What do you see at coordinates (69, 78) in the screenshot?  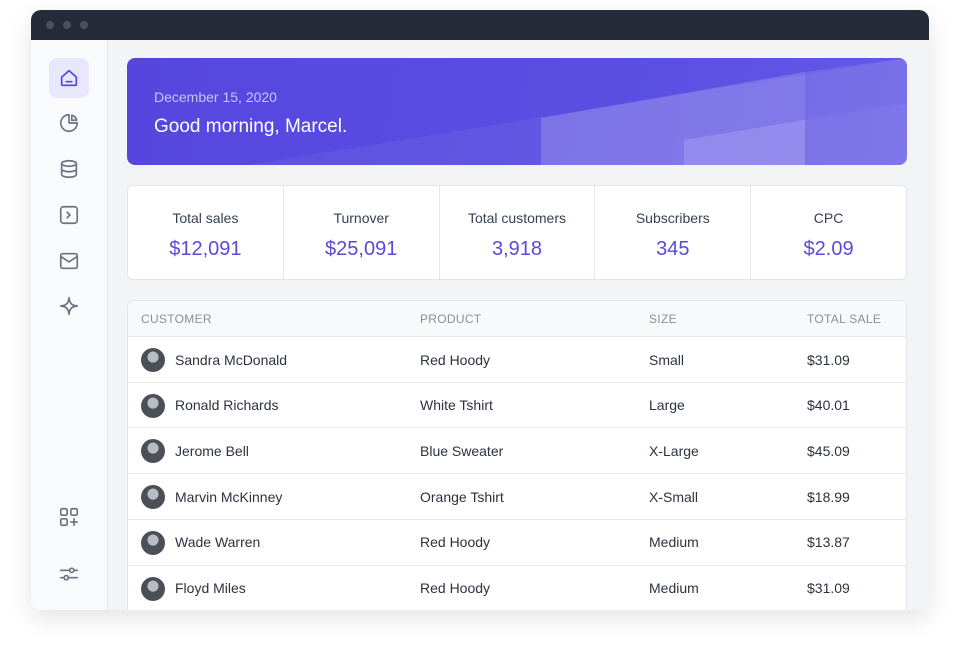 I see `nav-home` at bounding box center [69, 78].